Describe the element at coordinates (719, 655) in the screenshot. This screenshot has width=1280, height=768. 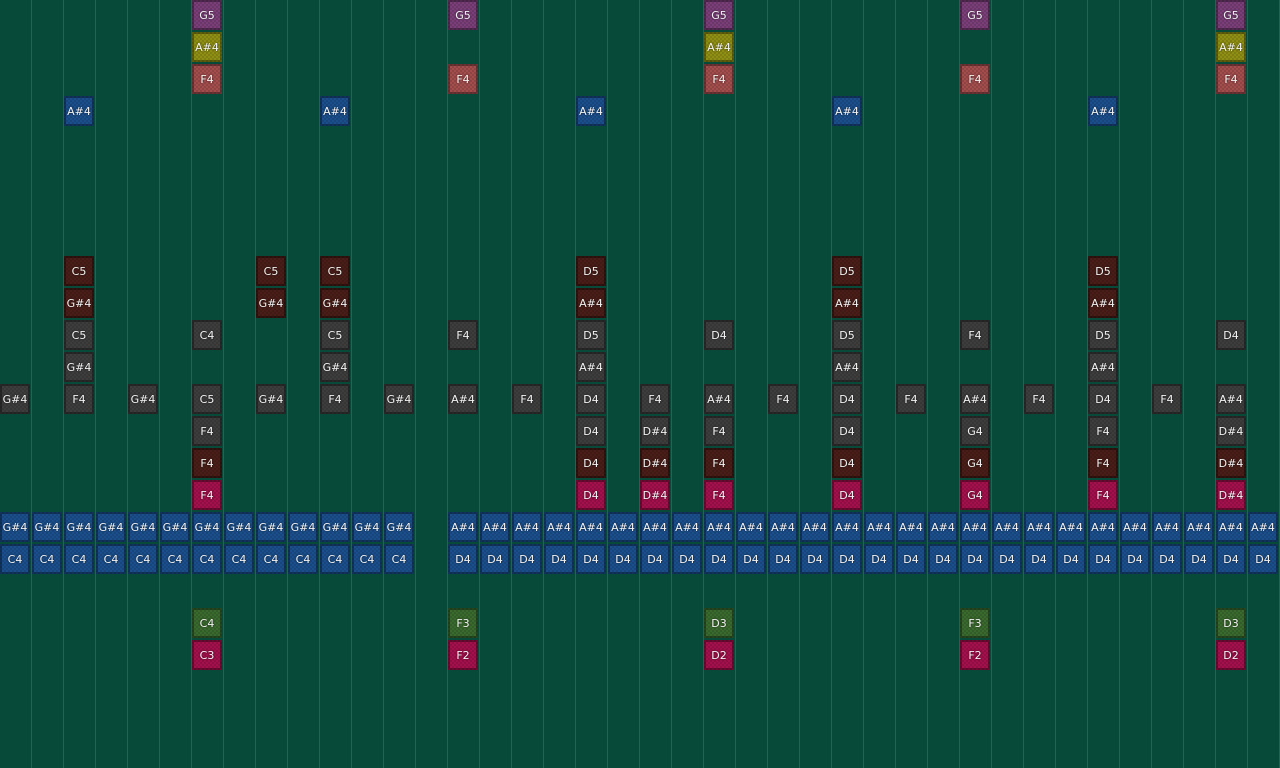
I see `note-block: D2` at that location.